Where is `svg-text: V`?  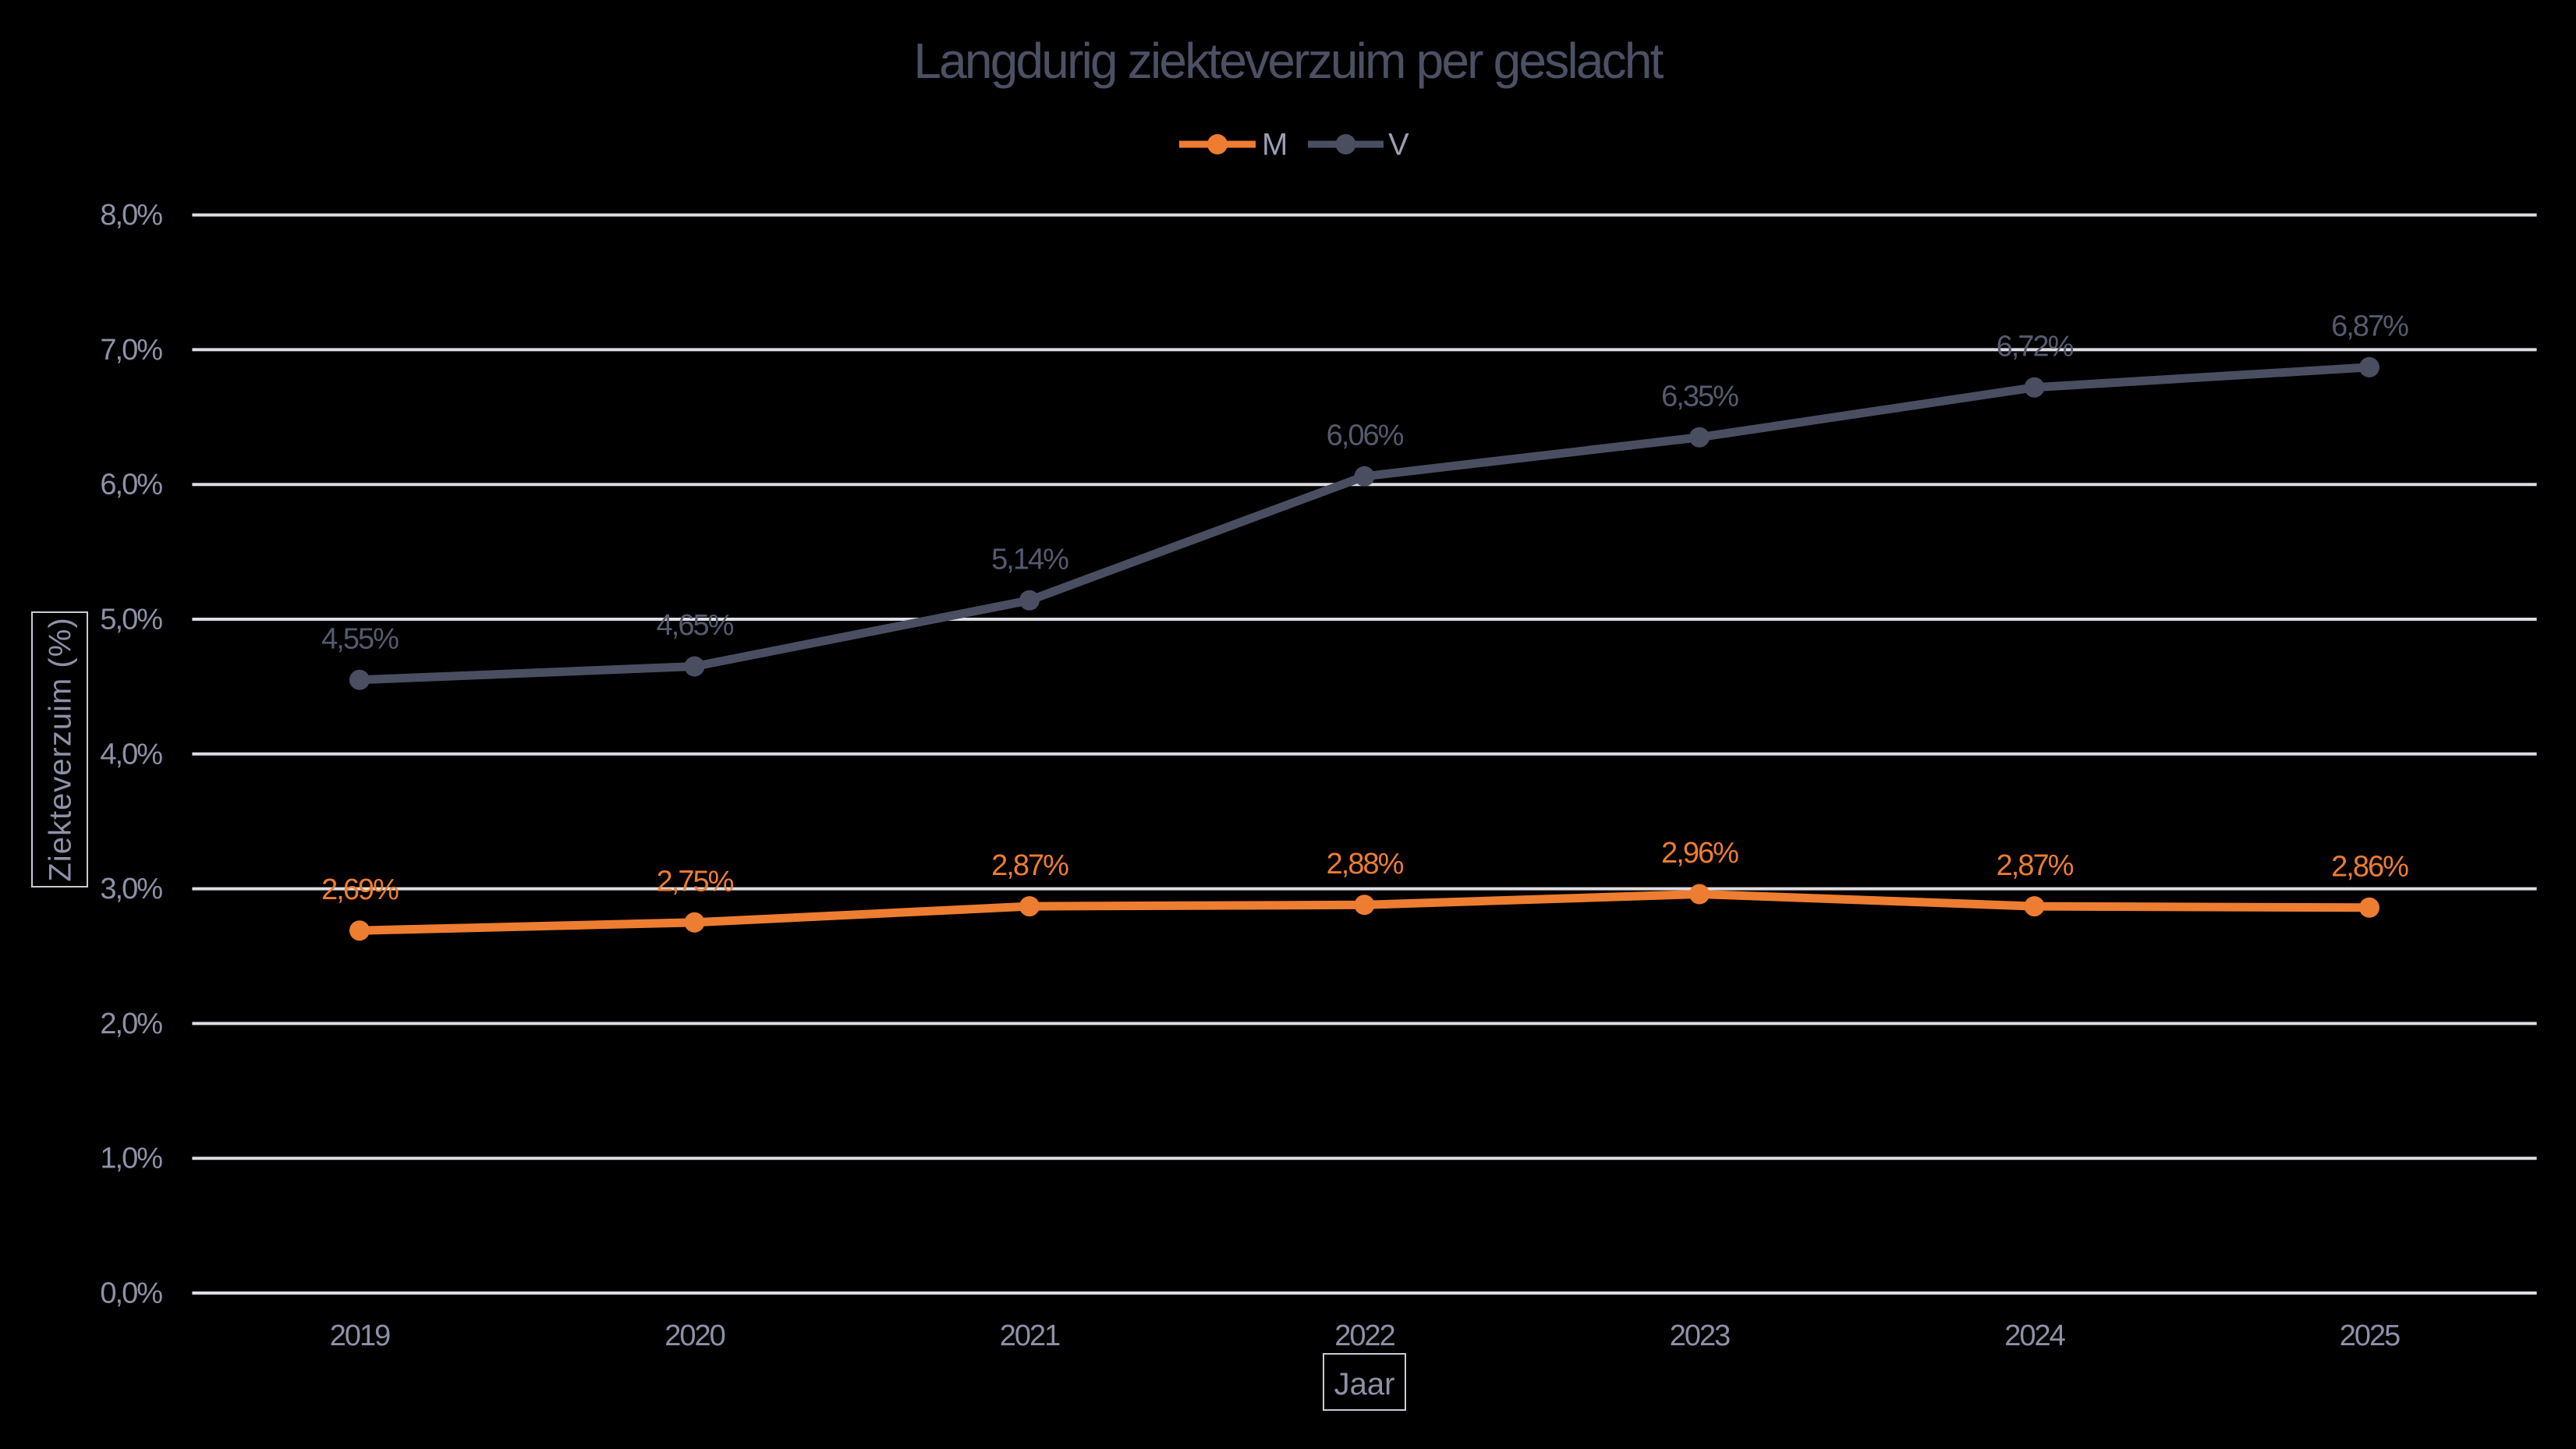
svg-text: V is located at coordinates (1398, 145).